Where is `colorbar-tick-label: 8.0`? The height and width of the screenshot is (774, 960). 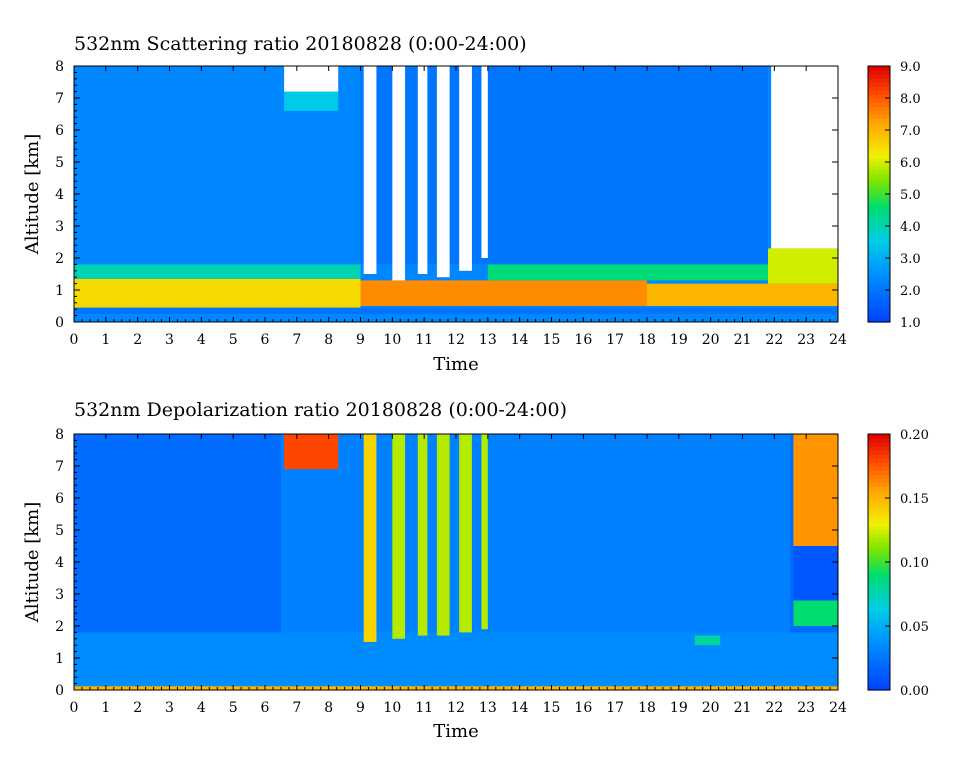 colorbar-tick-label: 8.0 is located at coordinates (910, 99).